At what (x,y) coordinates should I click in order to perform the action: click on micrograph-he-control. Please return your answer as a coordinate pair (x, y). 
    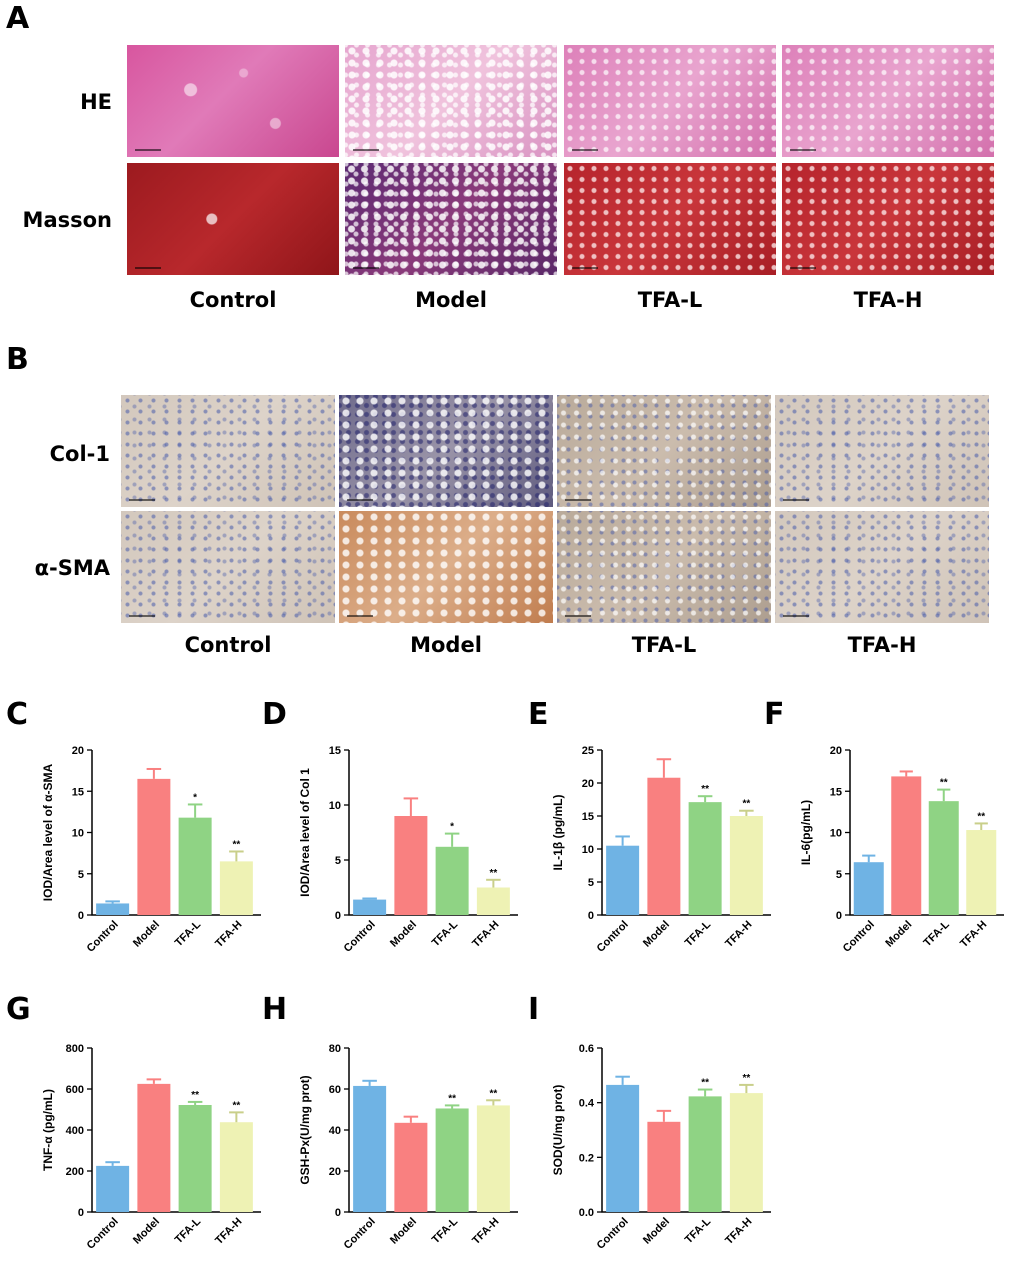
    Looking at the image, I should click on (233, 101).